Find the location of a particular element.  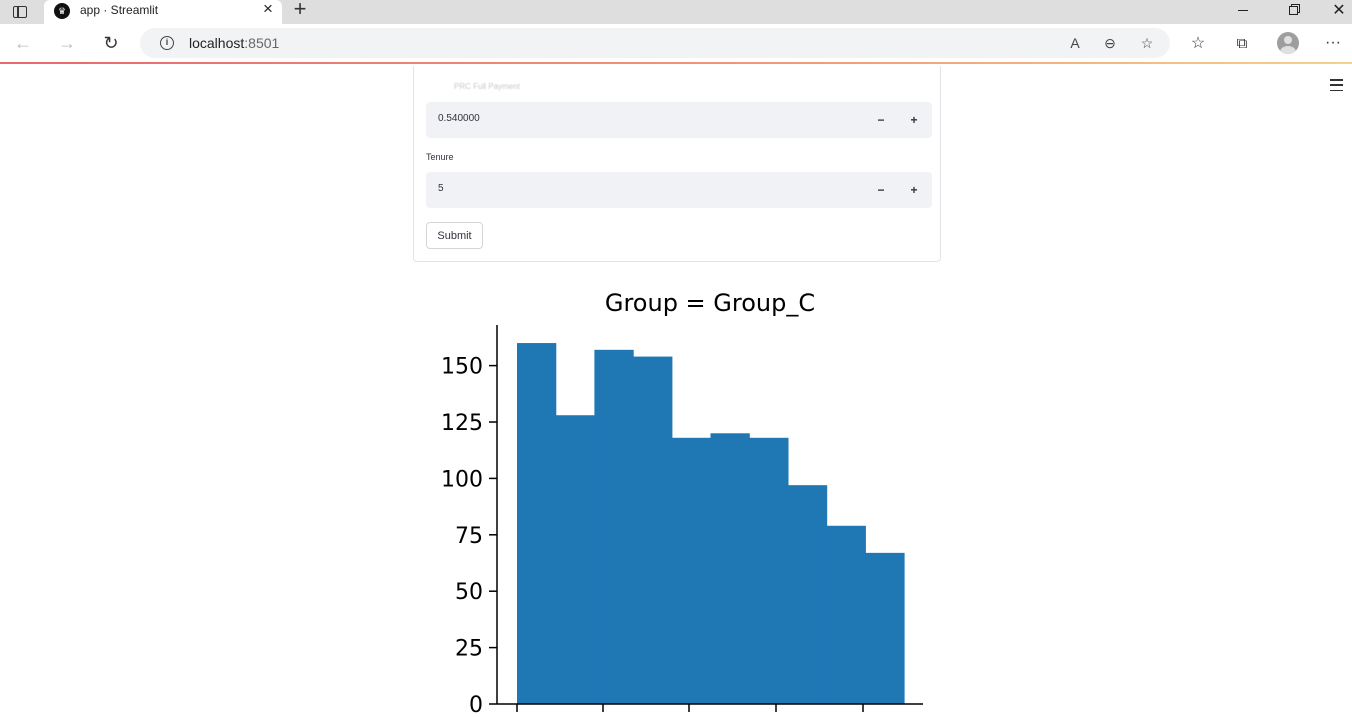

window-minimize-icon is located at coordinates (1243, 10).